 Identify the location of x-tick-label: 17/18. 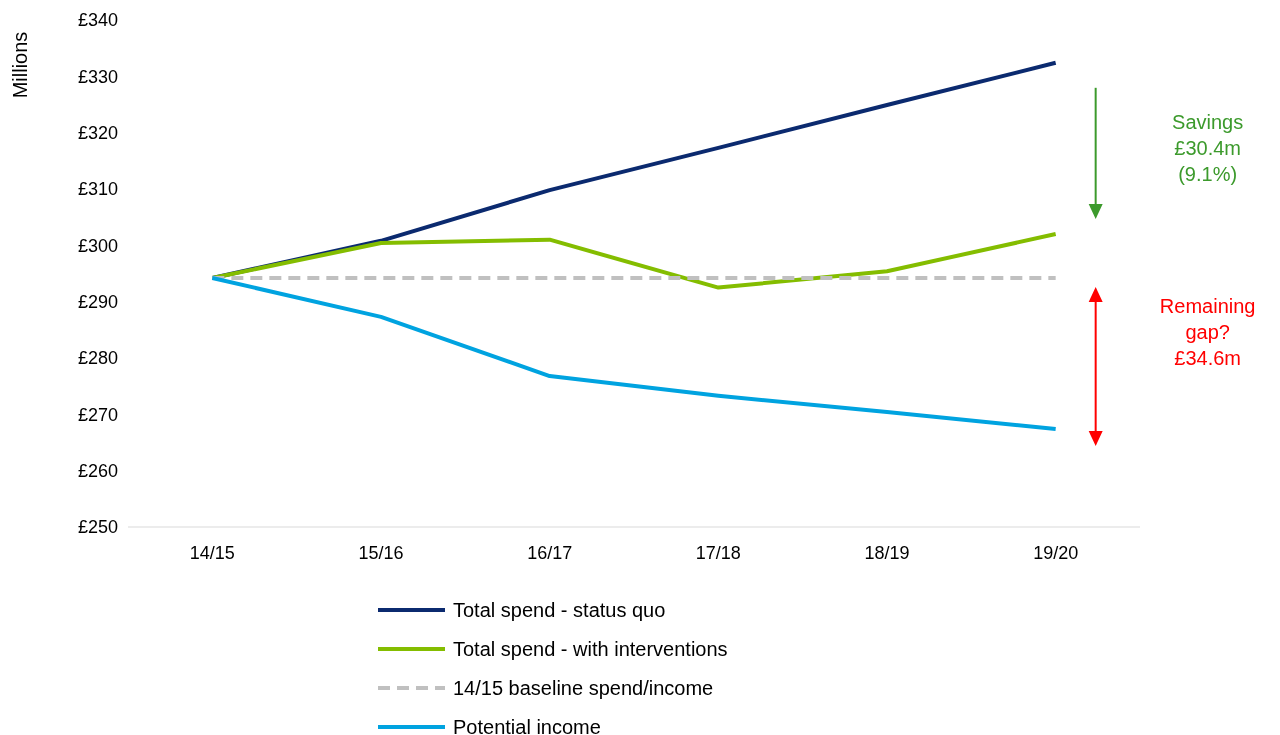
(718, 553).